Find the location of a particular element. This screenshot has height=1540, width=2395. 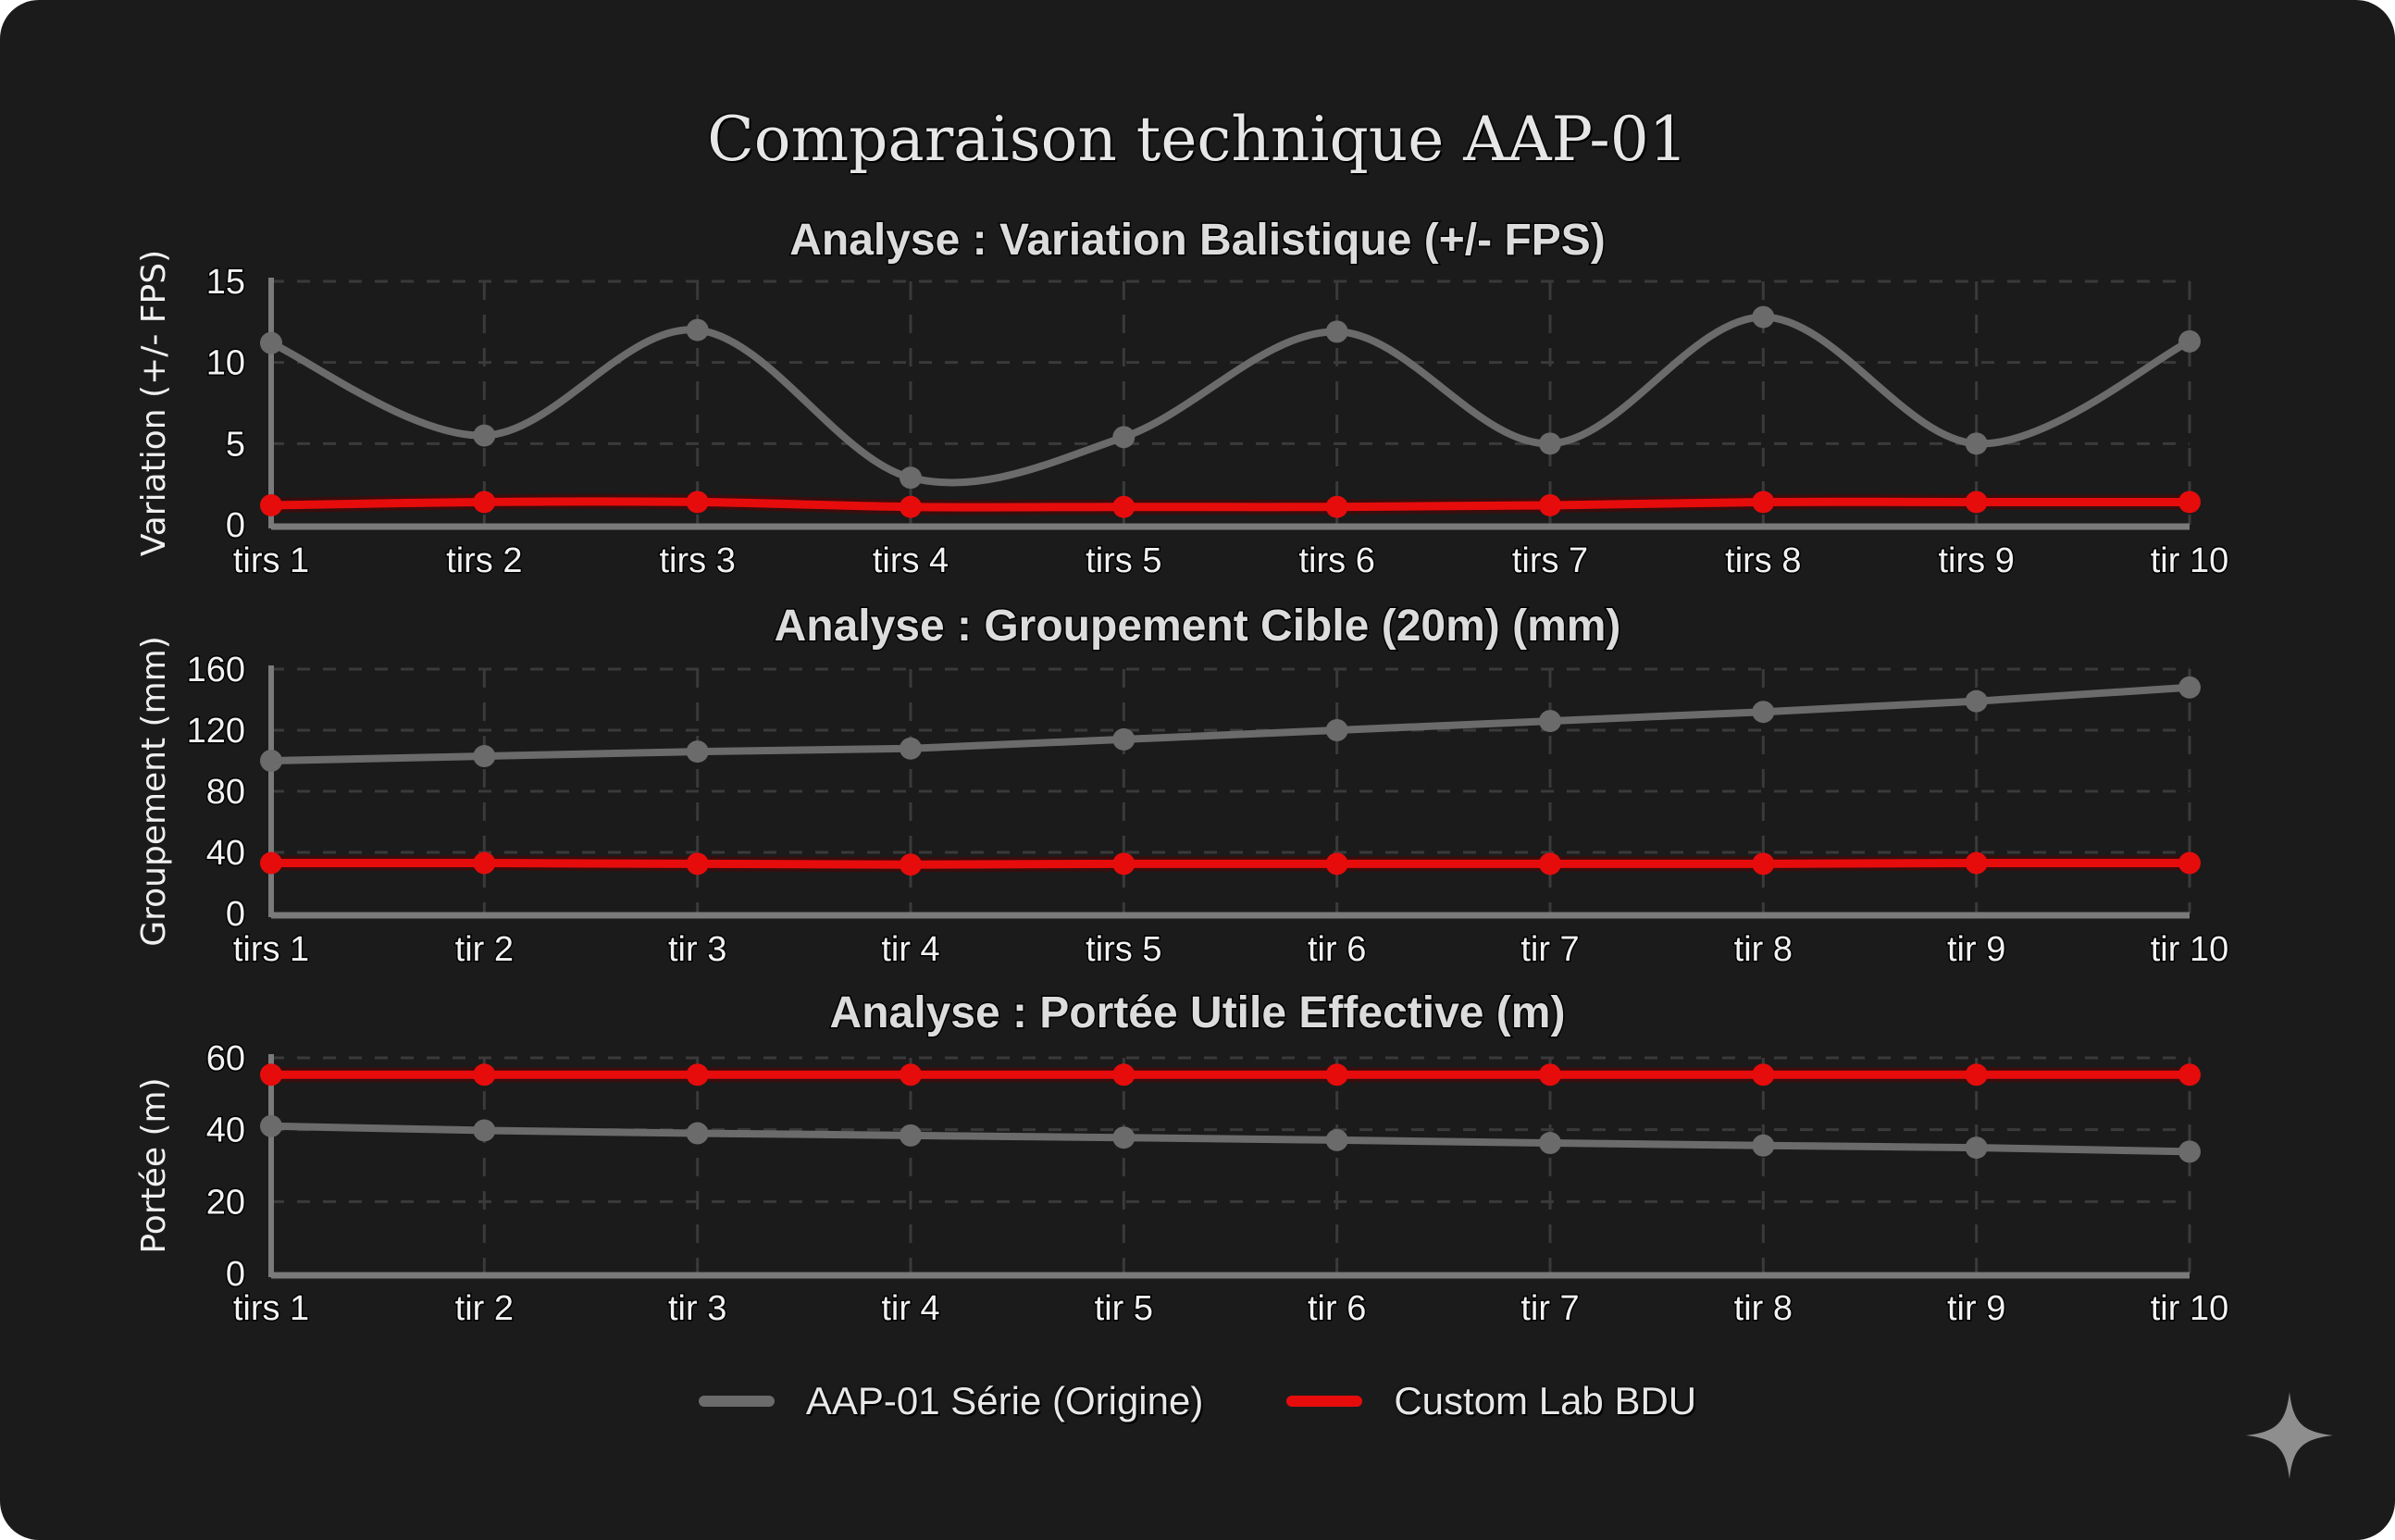

x-tick-label: tirs 2 is located at coordinates (484, 560).